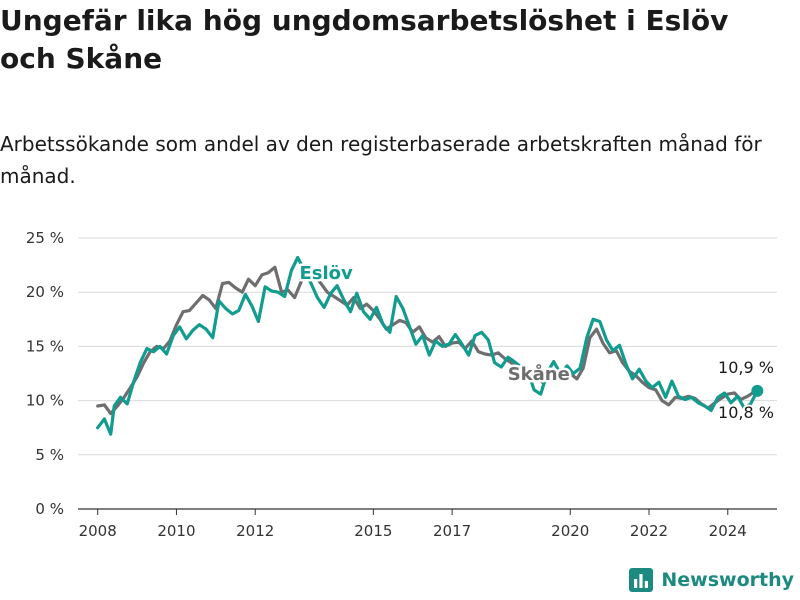 This screenshot has height=600, width=800. Describe the element at coordinates (45, 401) in the screenshot. I see `y-tick-label: 10 %` at that location.